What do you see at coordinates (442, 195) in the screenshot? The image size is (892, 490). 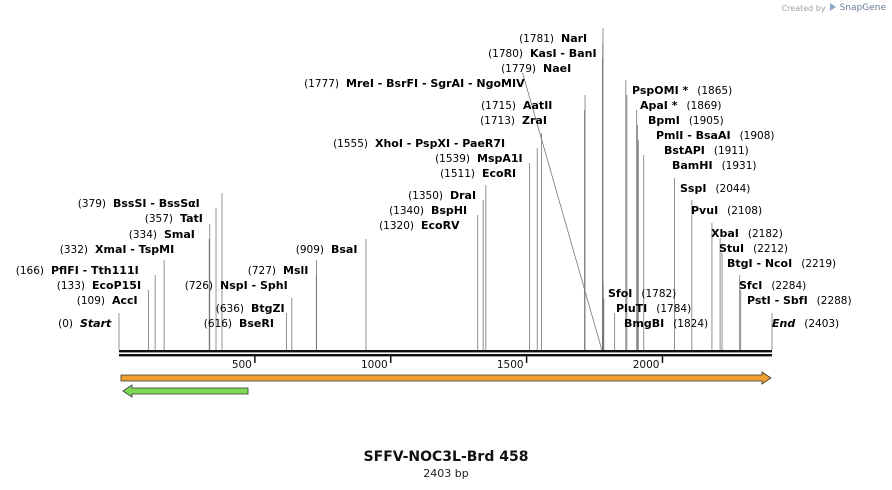 I see `site-label: DraI (1350)` at bounding box center [442, 195].